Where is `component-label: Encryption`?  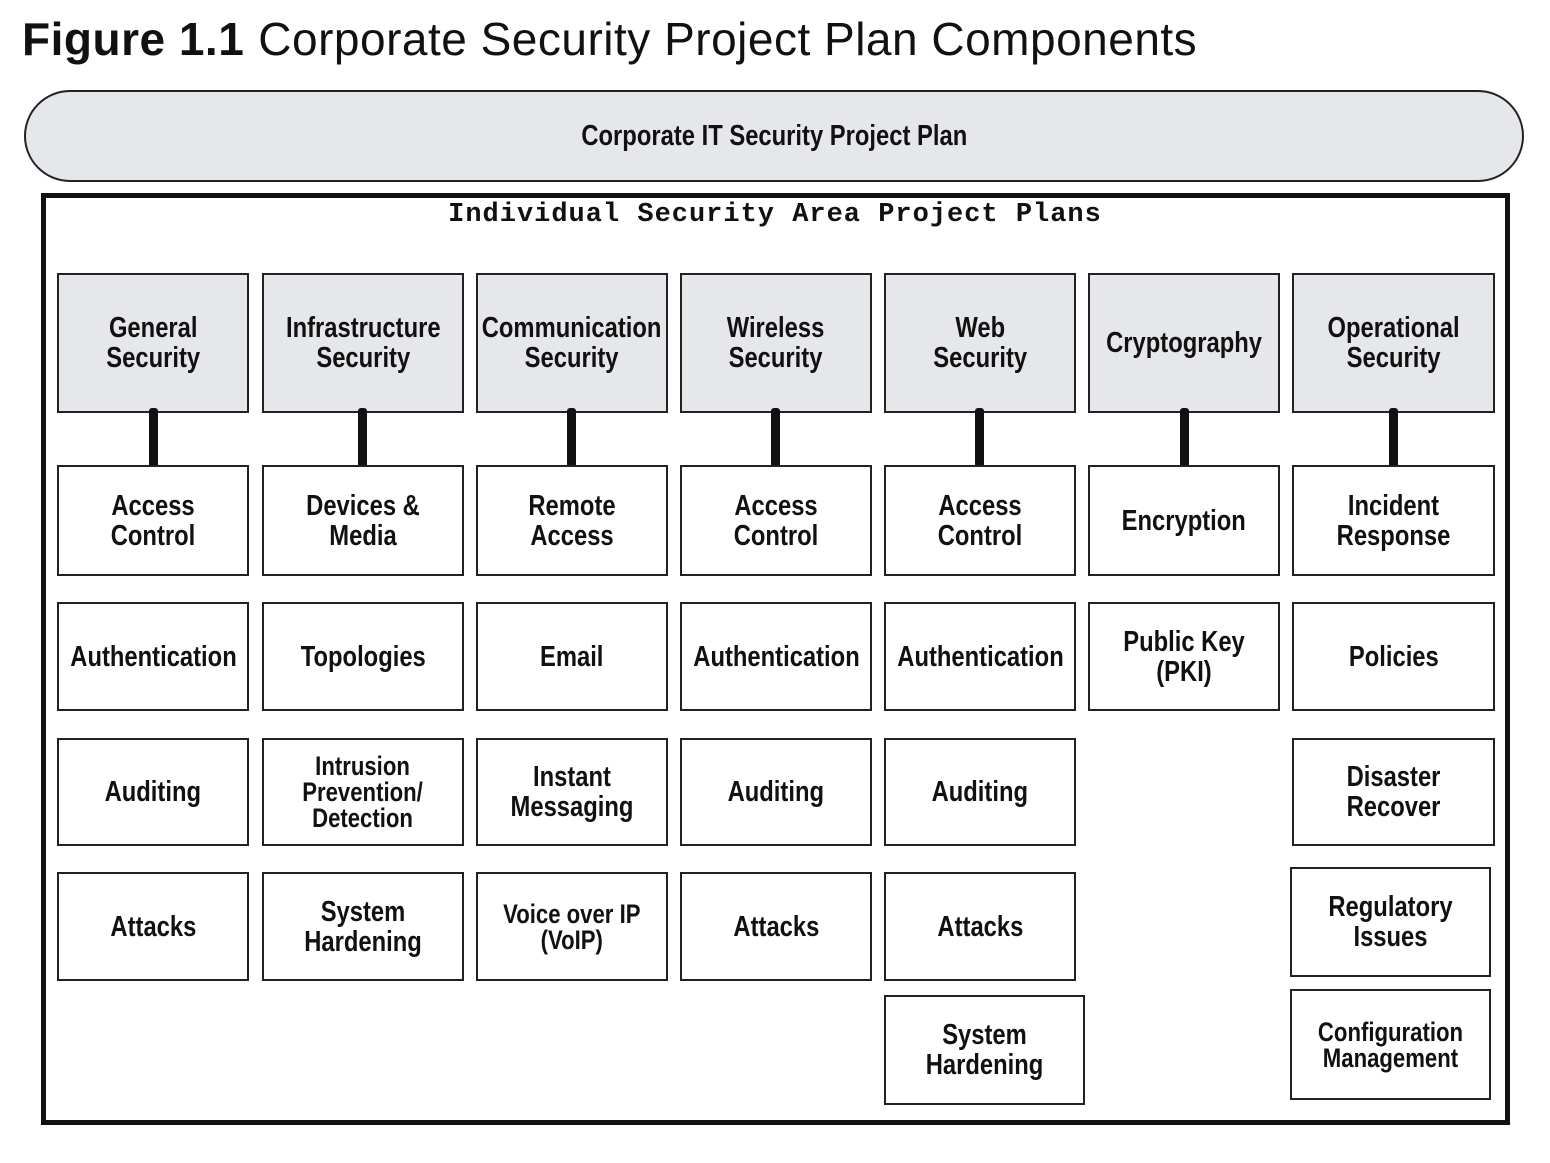
component-label: Encryption is located at coordinates (1184, 520).